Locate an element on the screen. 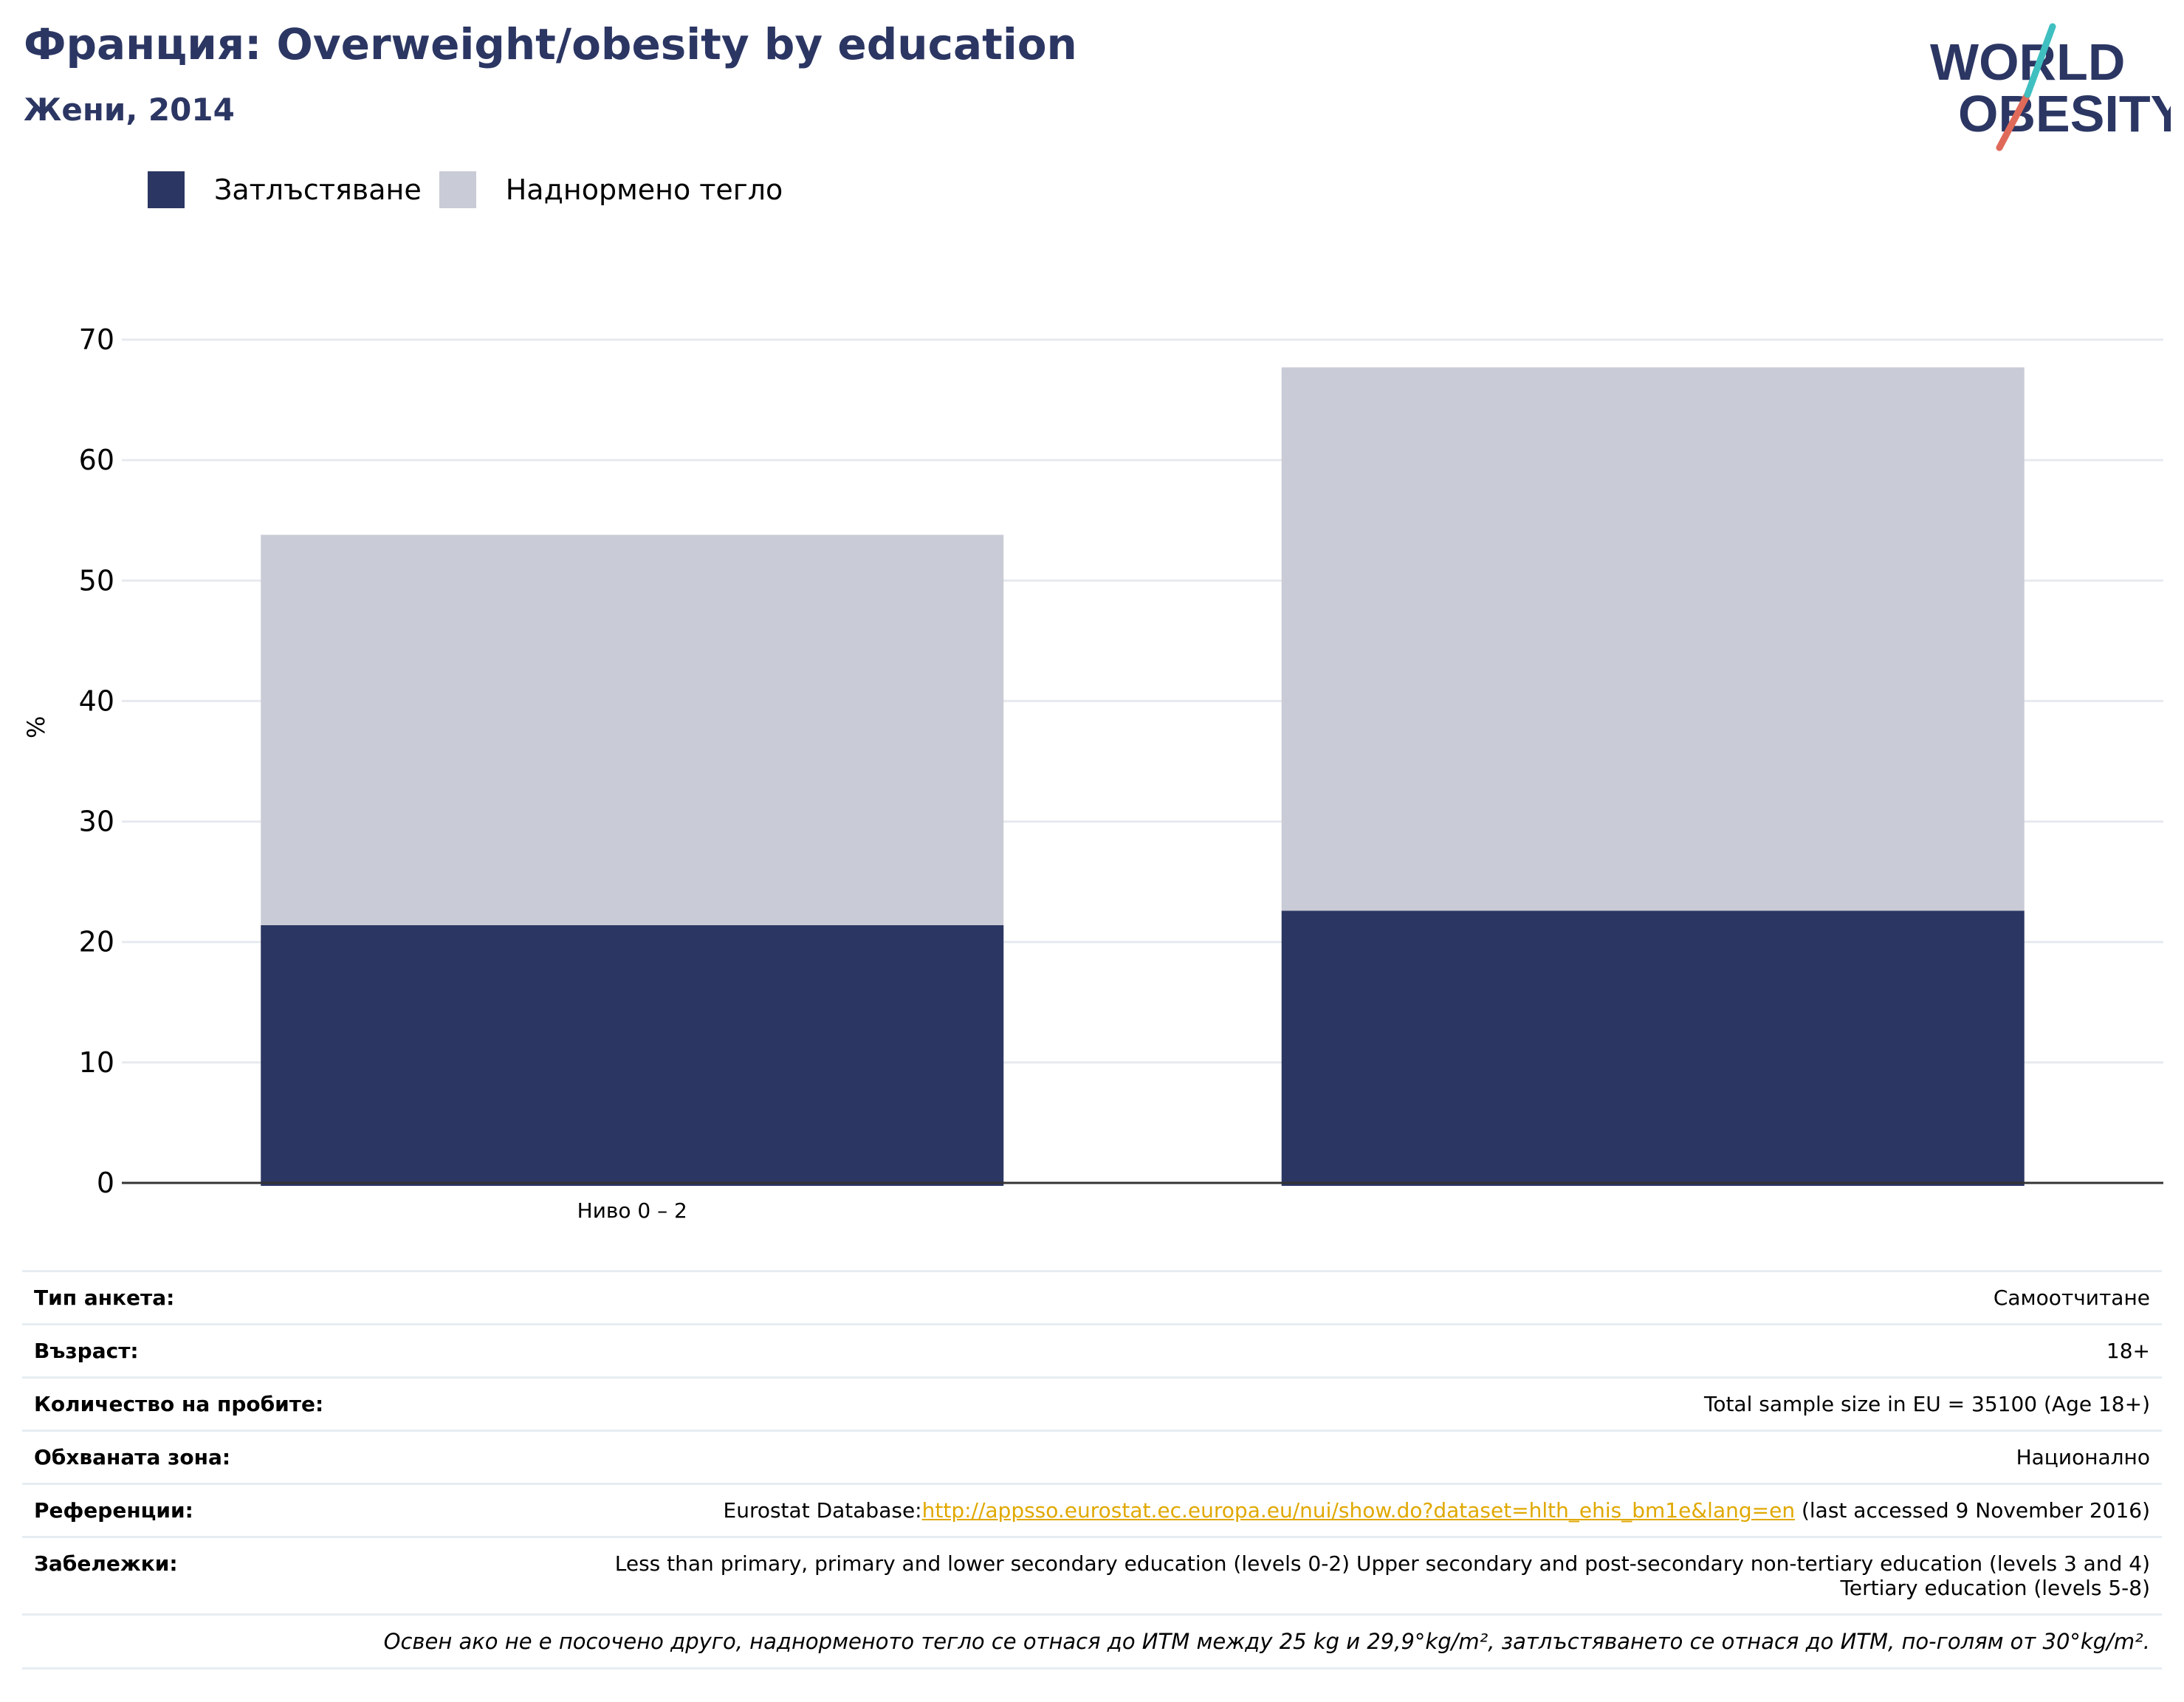 The height and width of the screenshot is (1702, 2184). legend-label-obesity: Затлъстяване is located at coordinates (318, 190).